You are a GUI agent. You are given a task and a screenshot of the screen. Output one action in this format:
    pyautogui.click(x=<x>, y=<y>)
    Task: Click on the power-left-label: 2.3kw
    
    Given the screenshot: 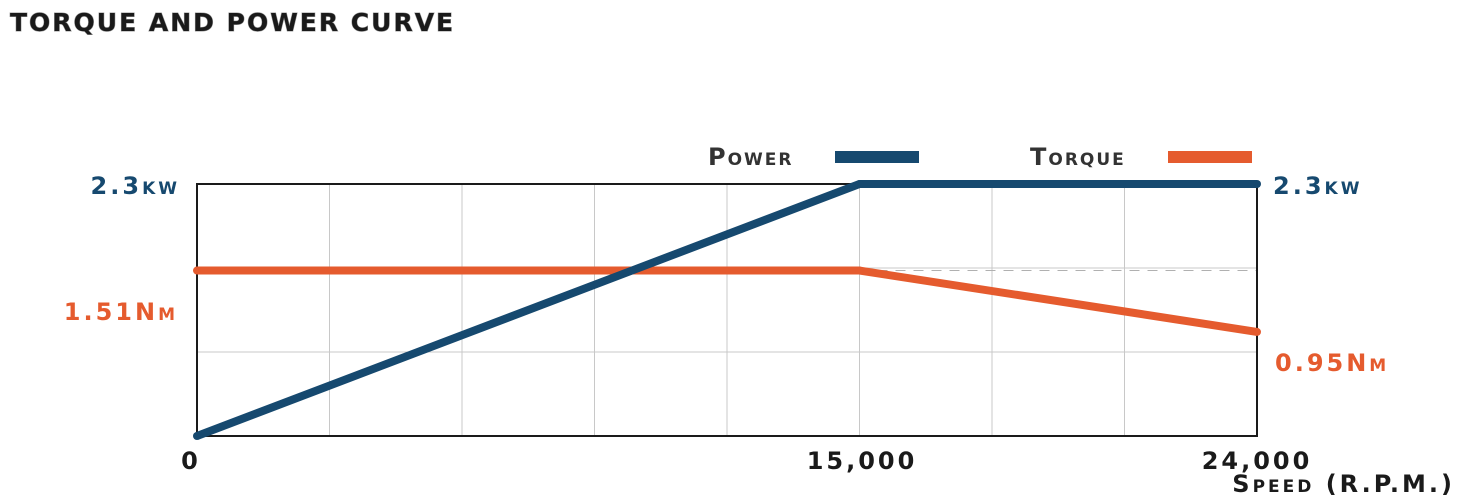 What is the action you would take?
    pyautogui.click(x=135, y=186)
    